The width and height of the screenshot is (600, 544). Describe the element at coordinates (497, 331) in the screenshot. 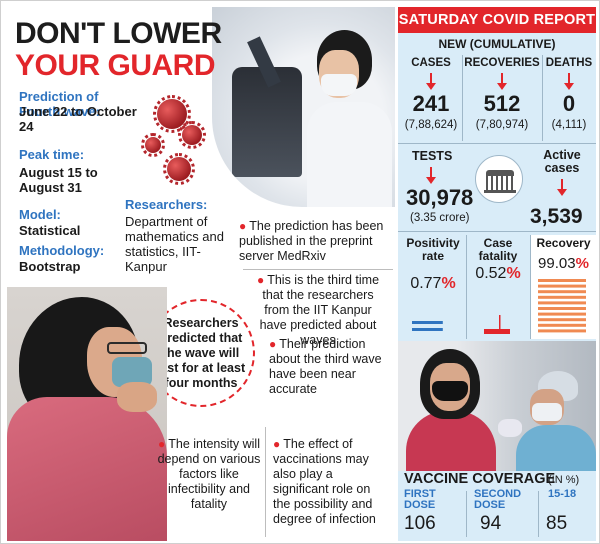

I see `fatality-bar` at that location.